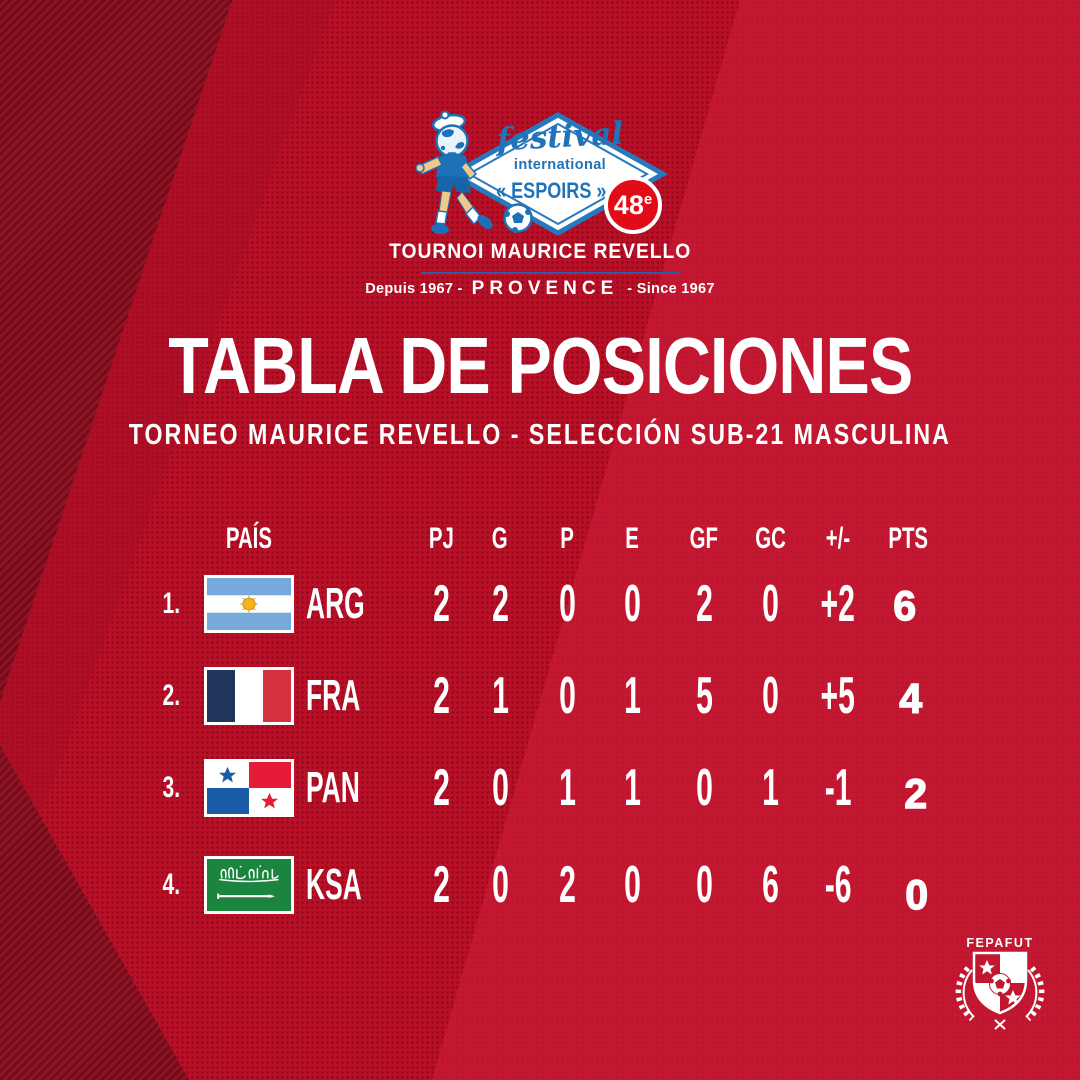 The image size is (1080, 1080). What do you see at coordinates (704, 538) in the screenshot?
I see `column-header-gf: GF` at bounding box center [704, 538].